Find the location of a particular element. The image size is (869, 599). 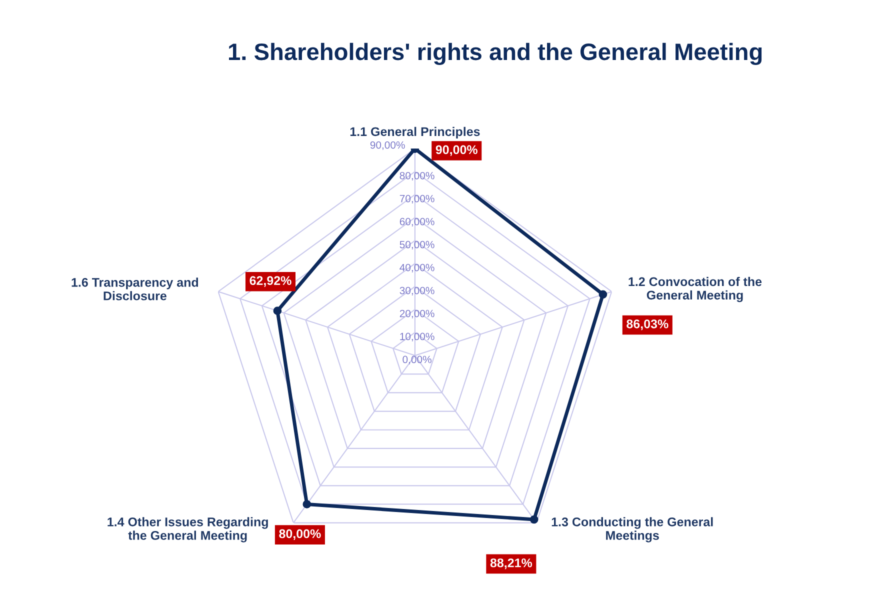

y-tick-label: 30,00% is located at coordinates (417, 291).